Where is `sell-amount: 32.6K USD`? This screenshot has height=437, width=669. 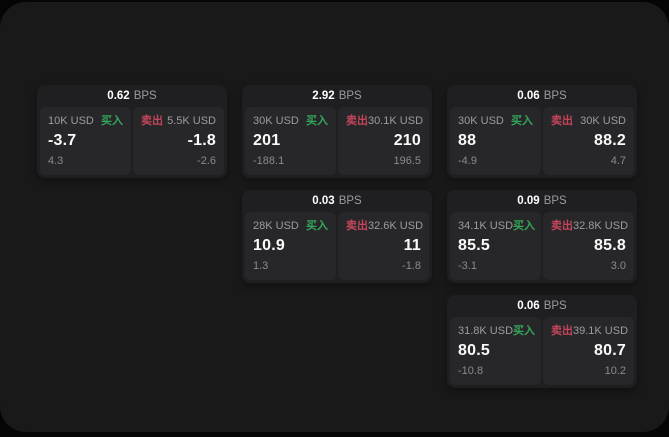 sell-amount: 32.6K USD is located at coordinates (396, 226).